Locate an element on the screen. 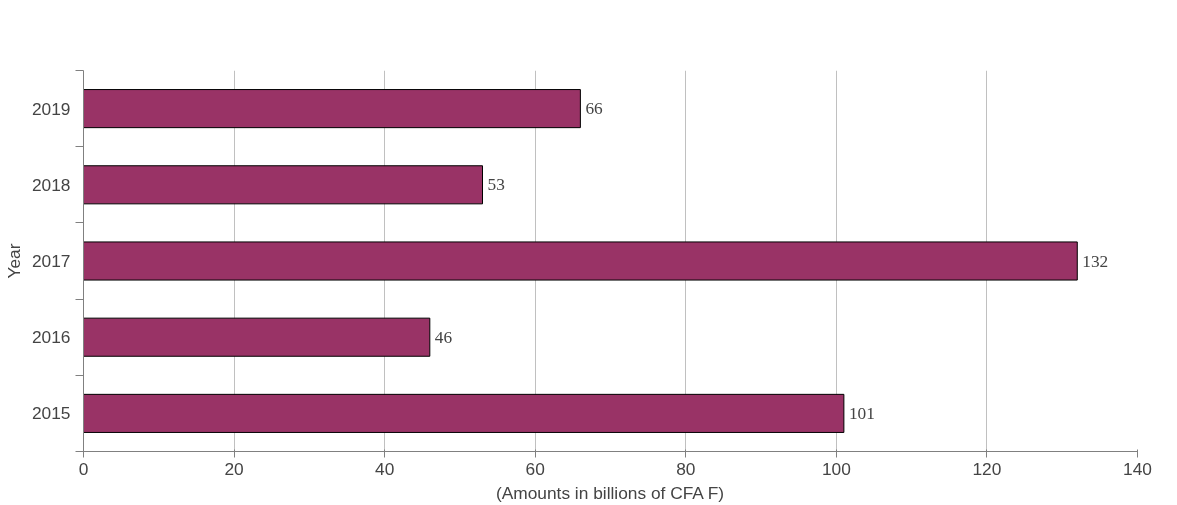 The height and width of the screenshot is (505, 1177). x-tick-label: 20 is located at coordinates (234, 468).